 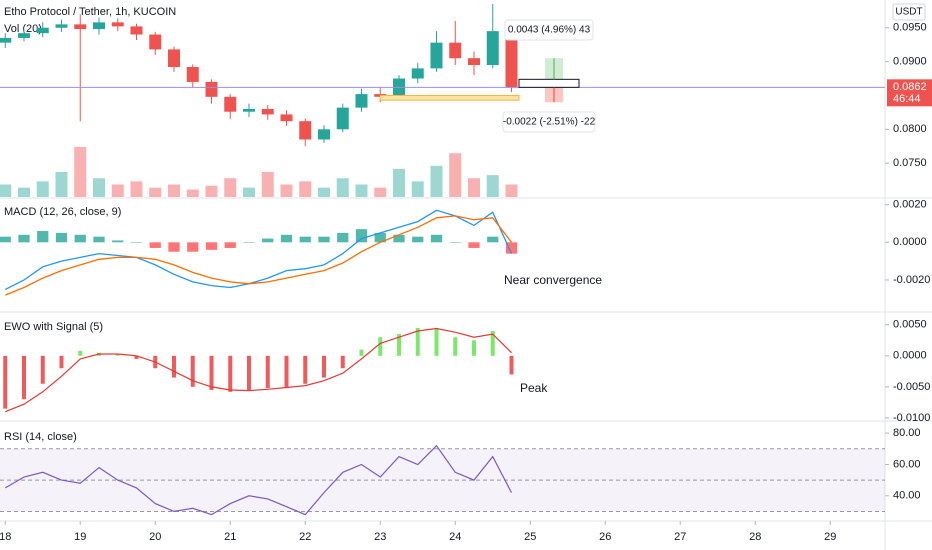 What do you see at coordinates (258, 370) in the screenshot?
I see `ewo-signal-line` at bounding box center [258, 370].